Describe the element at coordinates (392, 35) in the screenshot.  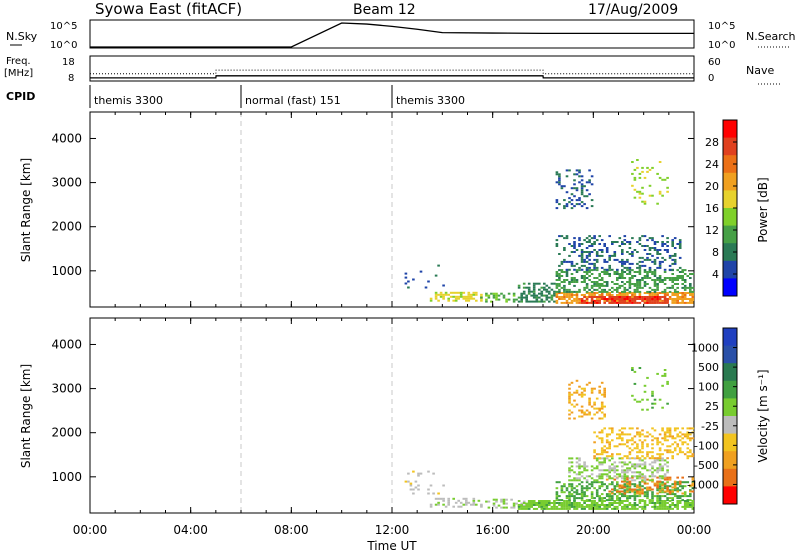
I see `nsky-series-line` at that location.